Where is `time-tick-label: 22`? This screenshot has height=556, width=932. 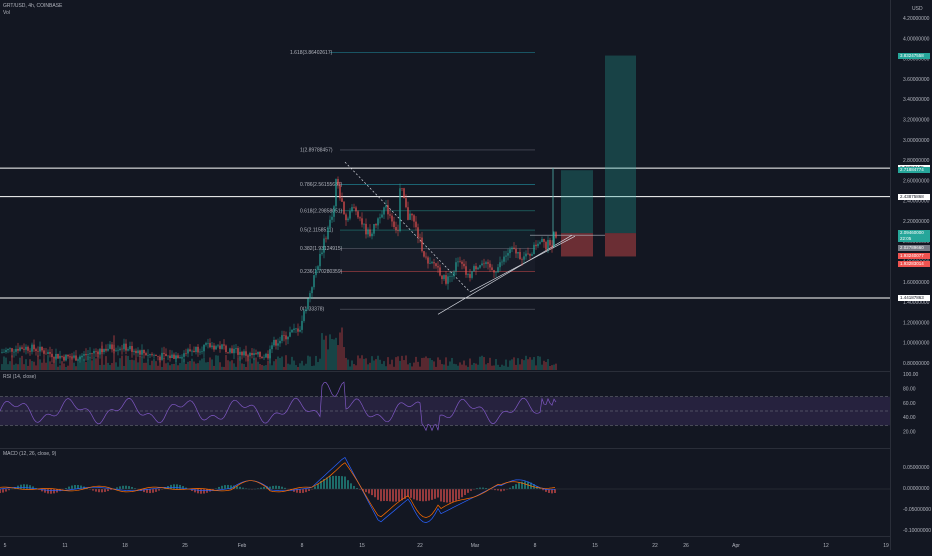
time-tick-label: 22 is located at coordinates (655, 546).